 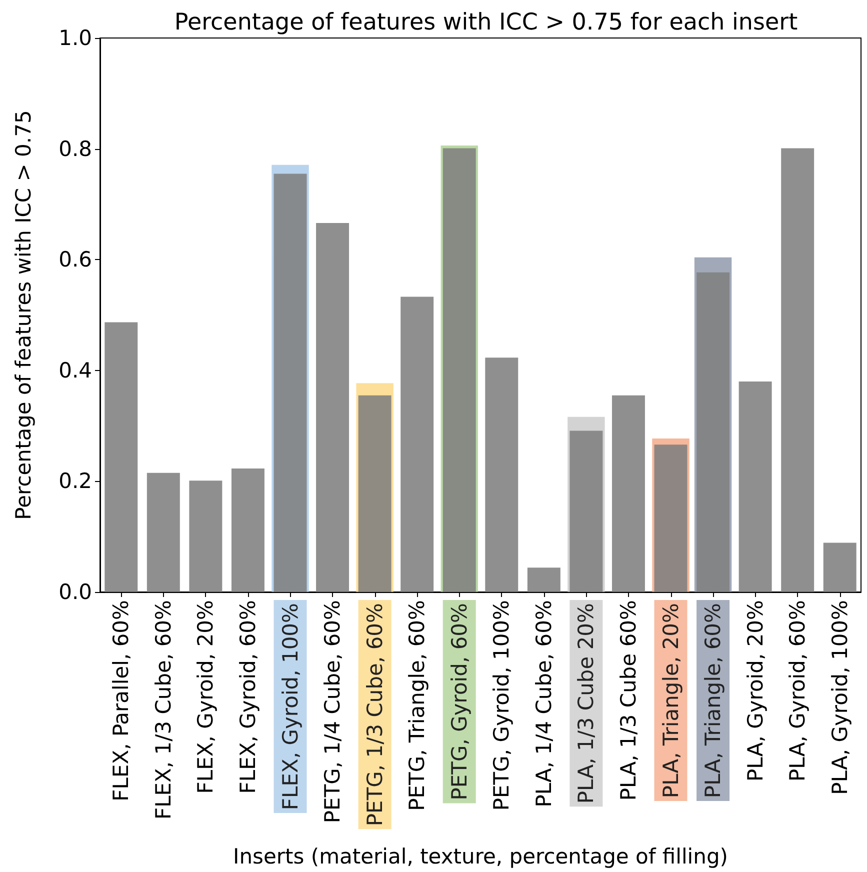 I want to click on x-tick-label: PLA, Gyroid, 100%, so click(x=840, y=697).